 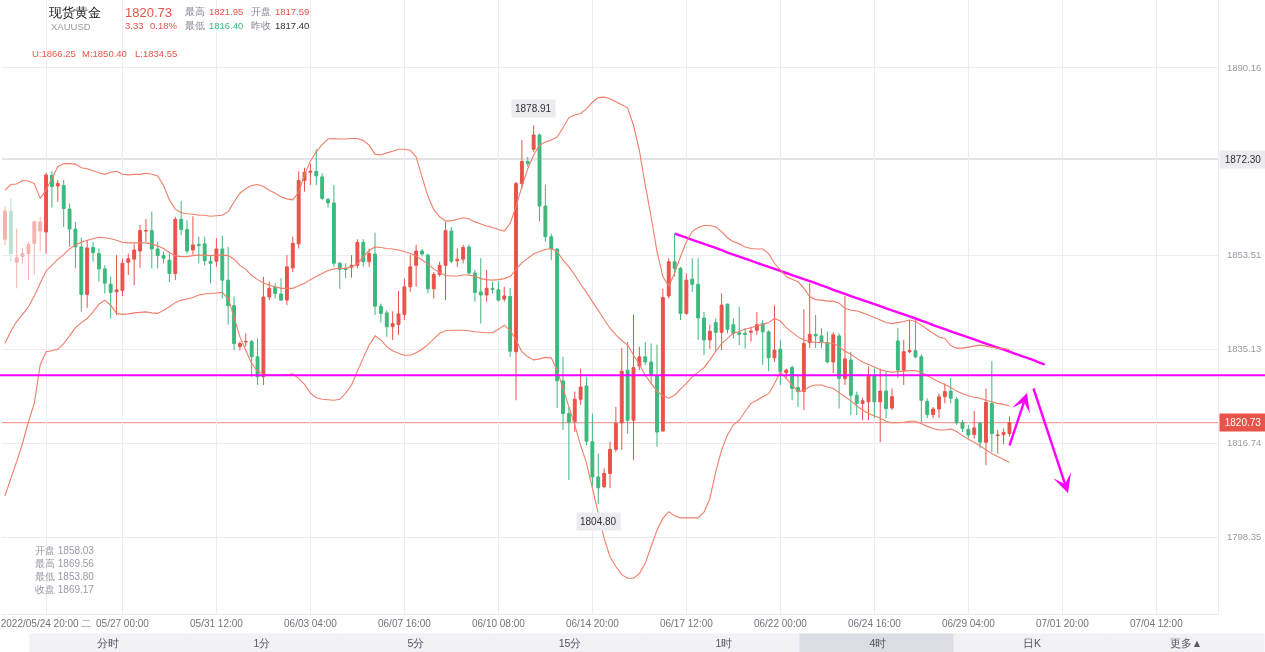 What do you see at coordinates (226, 11) in the screenshot?
I see `annotation: 1821.95` at bounding box center [226, 11].